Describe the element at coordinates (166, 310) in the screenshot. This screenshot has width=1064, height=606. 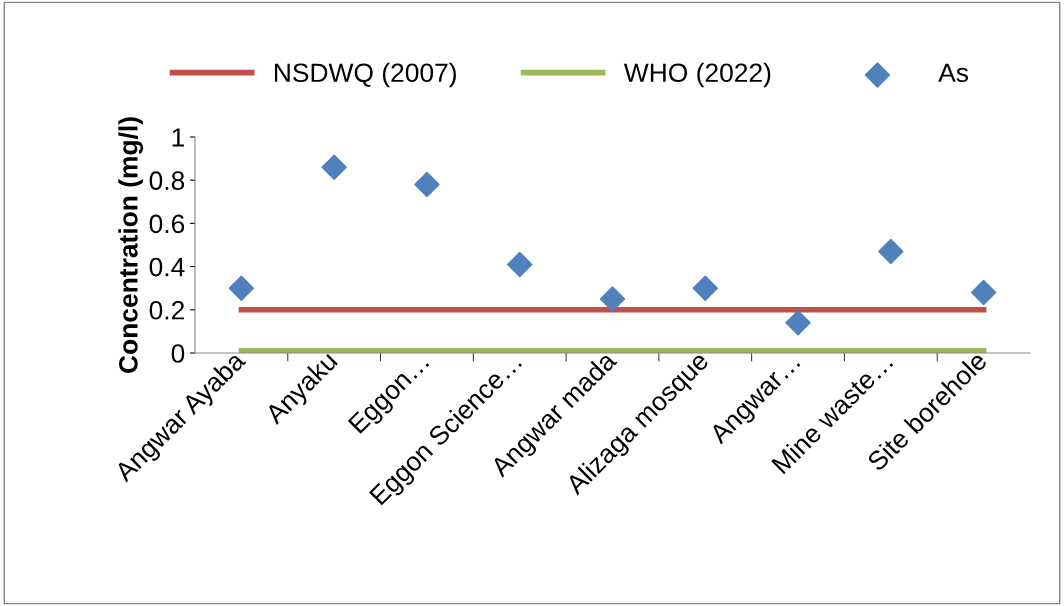
I see `y-tick-label: 0.2` at that location.